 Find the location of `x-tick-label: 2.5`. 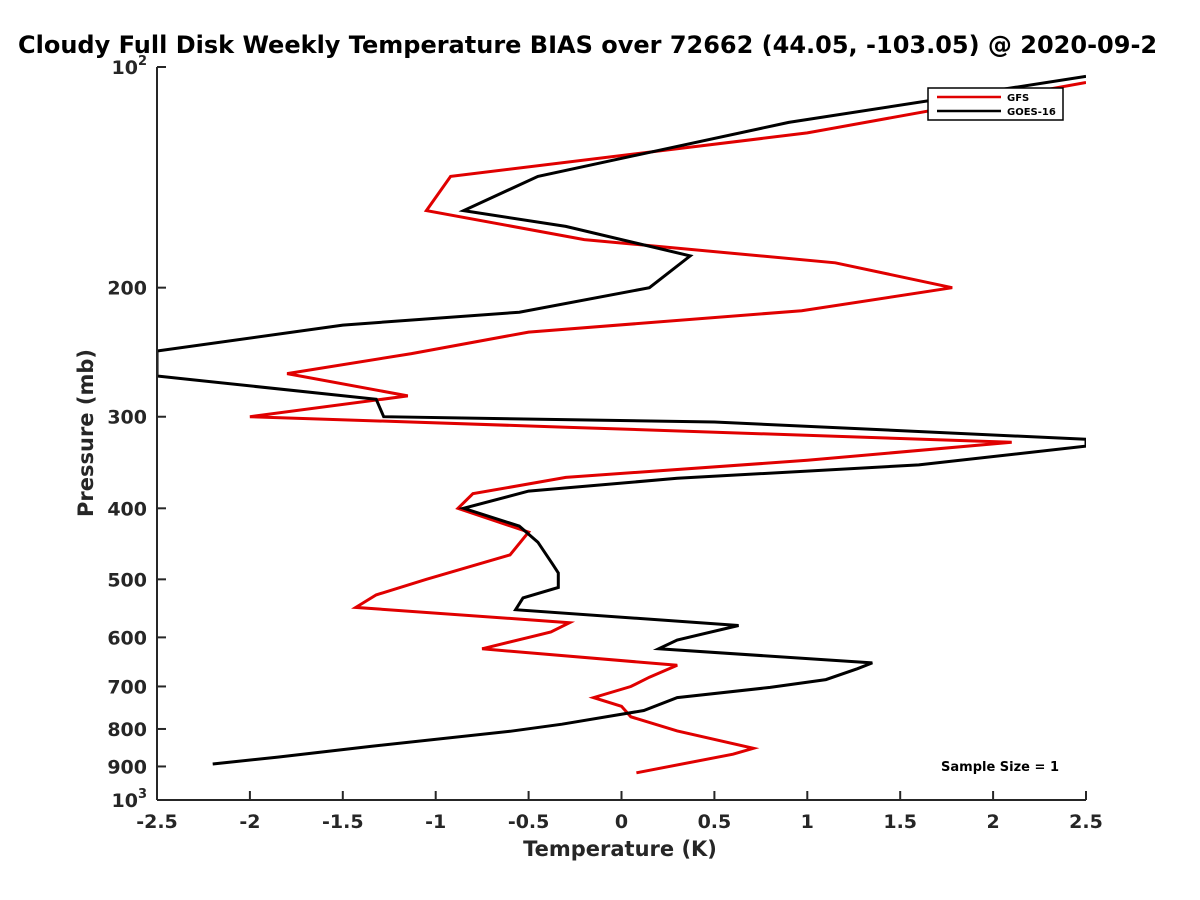

x-tick-label: 2.5 is located at coordinates (1086, 822).